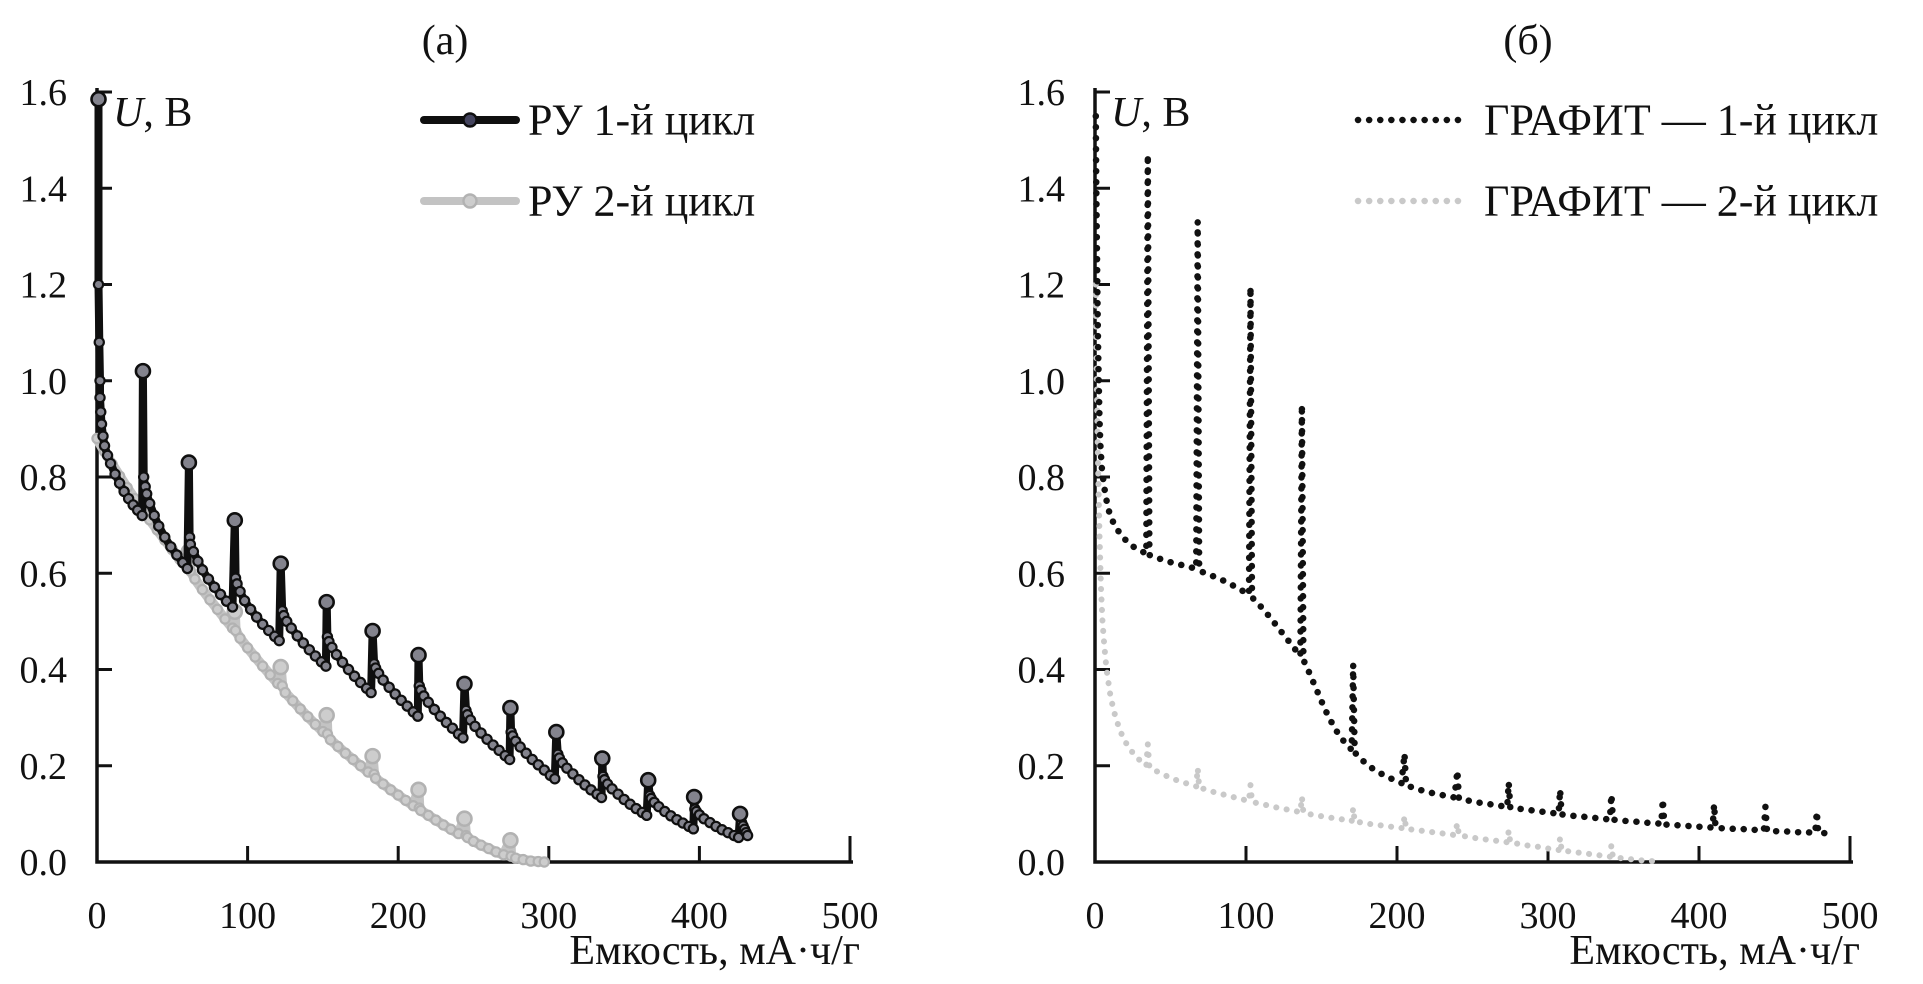 This screenshot has height=984, width=1923. Describe the element at coordinates (641, 120) in the screenshot. I see `legend-label: РУ 1-й цикл` at that location.